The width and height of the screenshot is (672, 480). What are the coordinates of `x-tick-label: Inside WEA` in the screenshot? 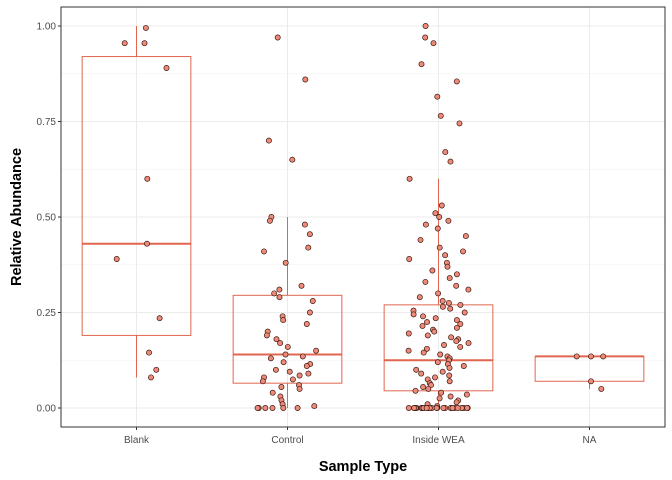 It's located at (438, 440).